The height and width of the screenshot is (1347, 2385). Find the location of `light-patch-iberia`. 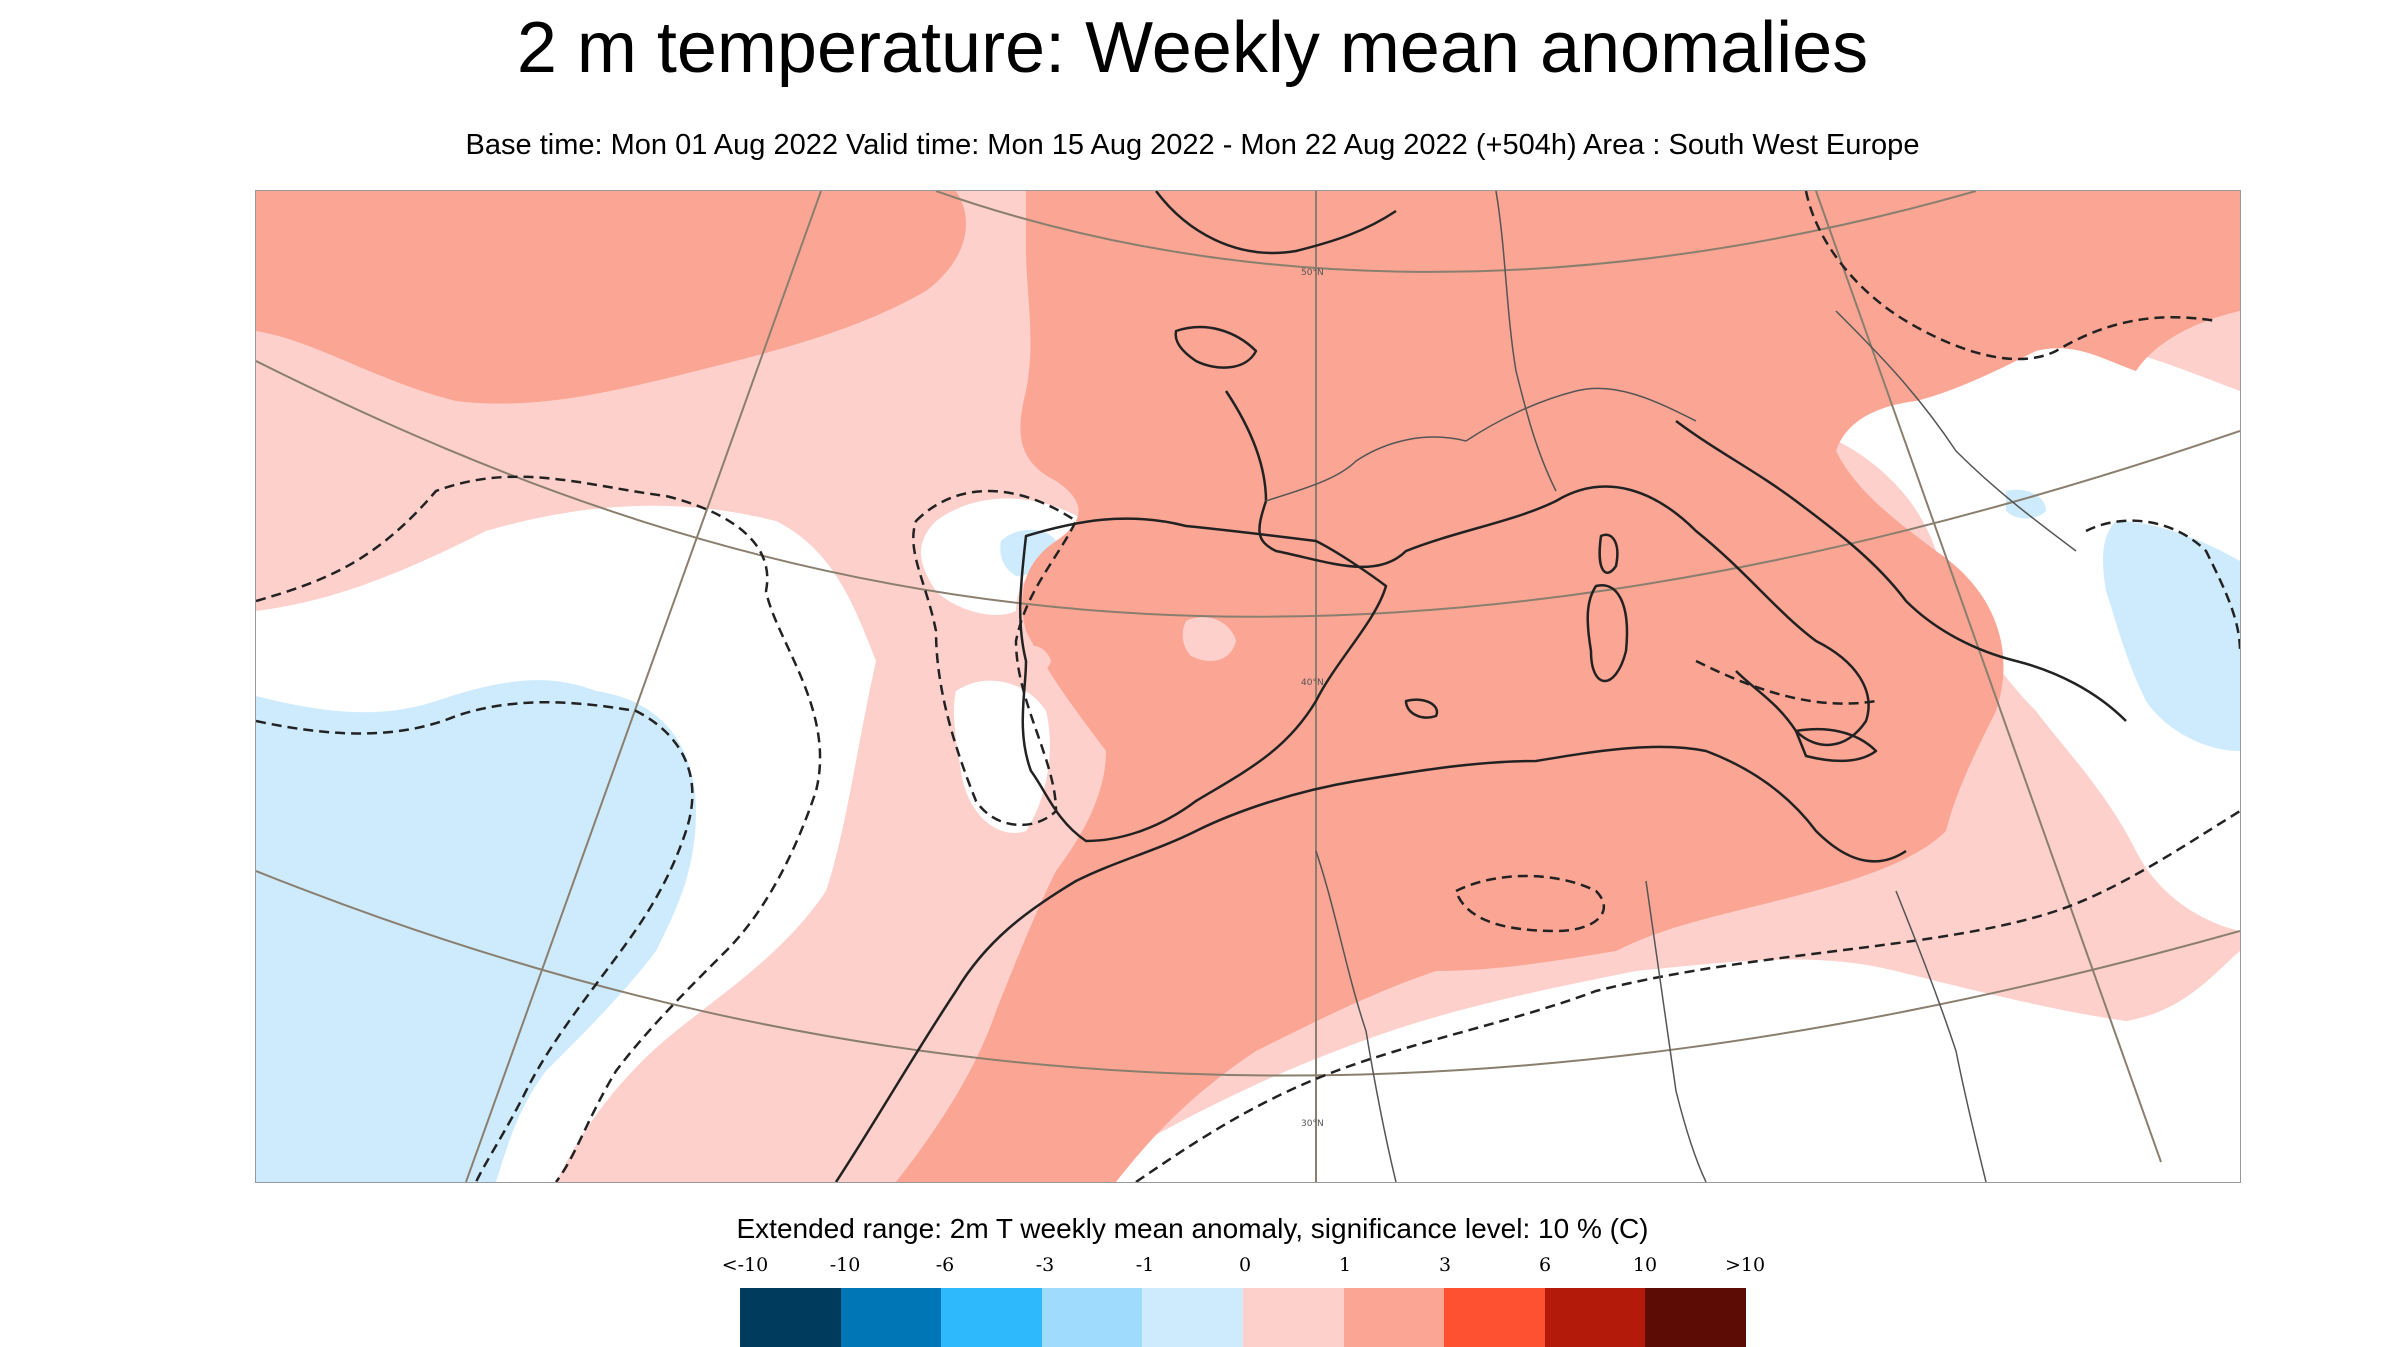

light-patch-iberia is located at coordinates (1209, 639).